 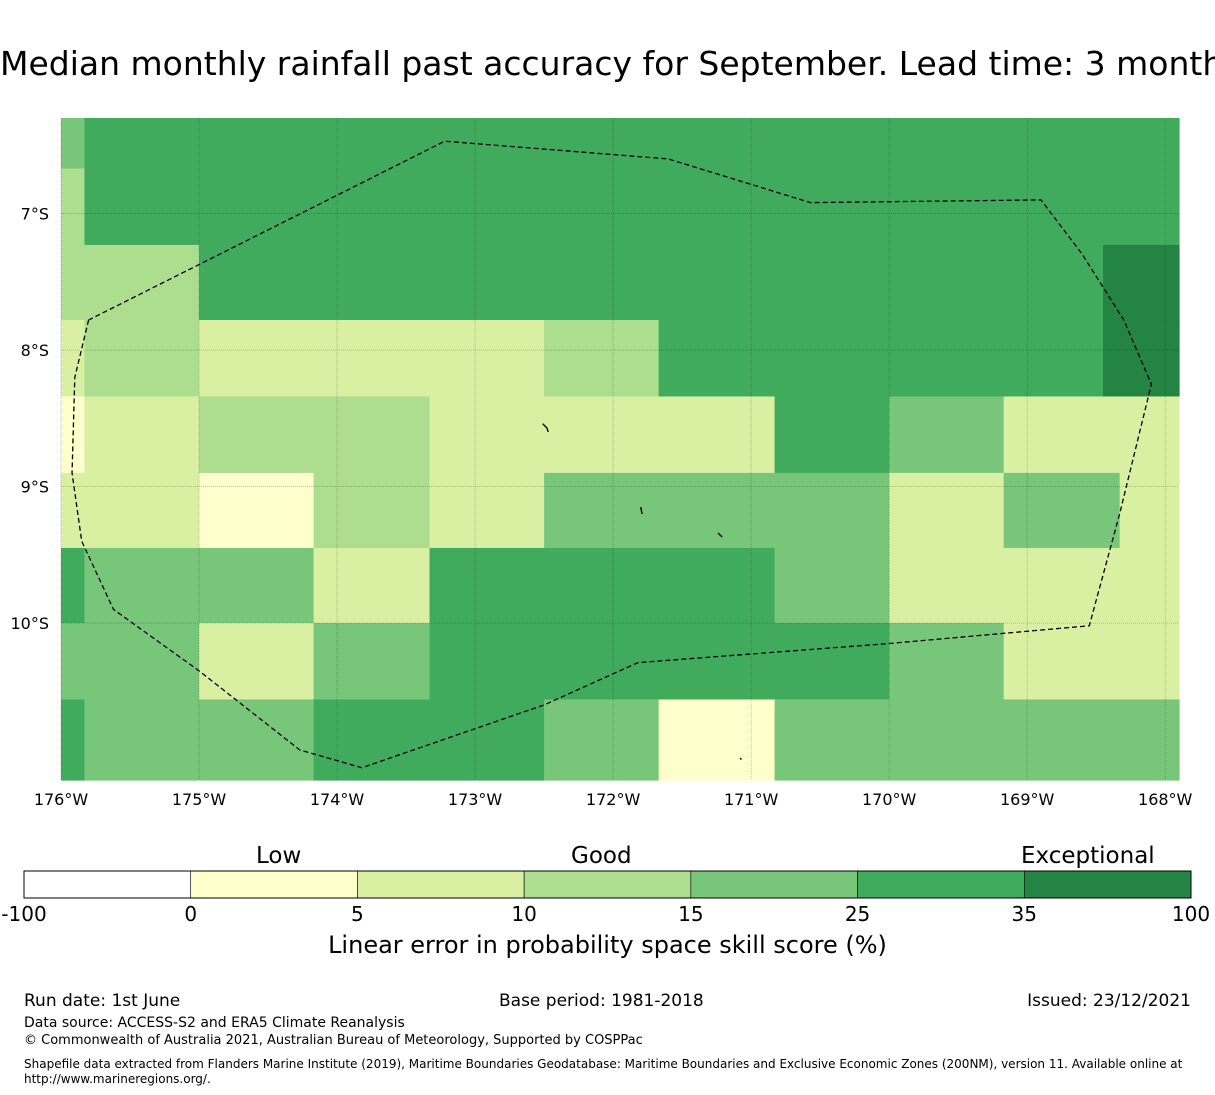 What do you see at coordinates (191, 914) in the screenshot?
I see `colorbar-tick-label: 0` at bounding box center [191, 914].